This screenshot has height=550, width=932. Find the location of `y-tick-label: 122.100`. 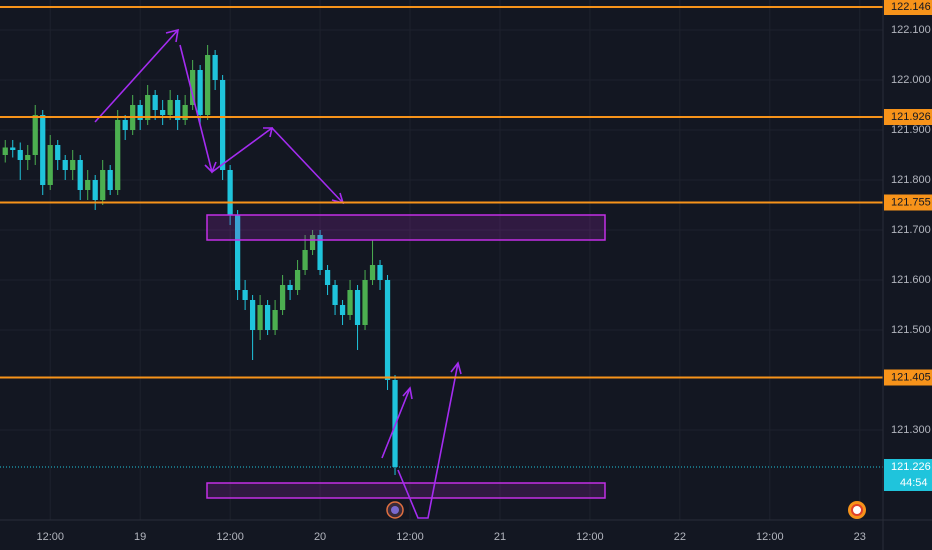

y-tick-label: 122.100 is located at coordinates (911, 30).